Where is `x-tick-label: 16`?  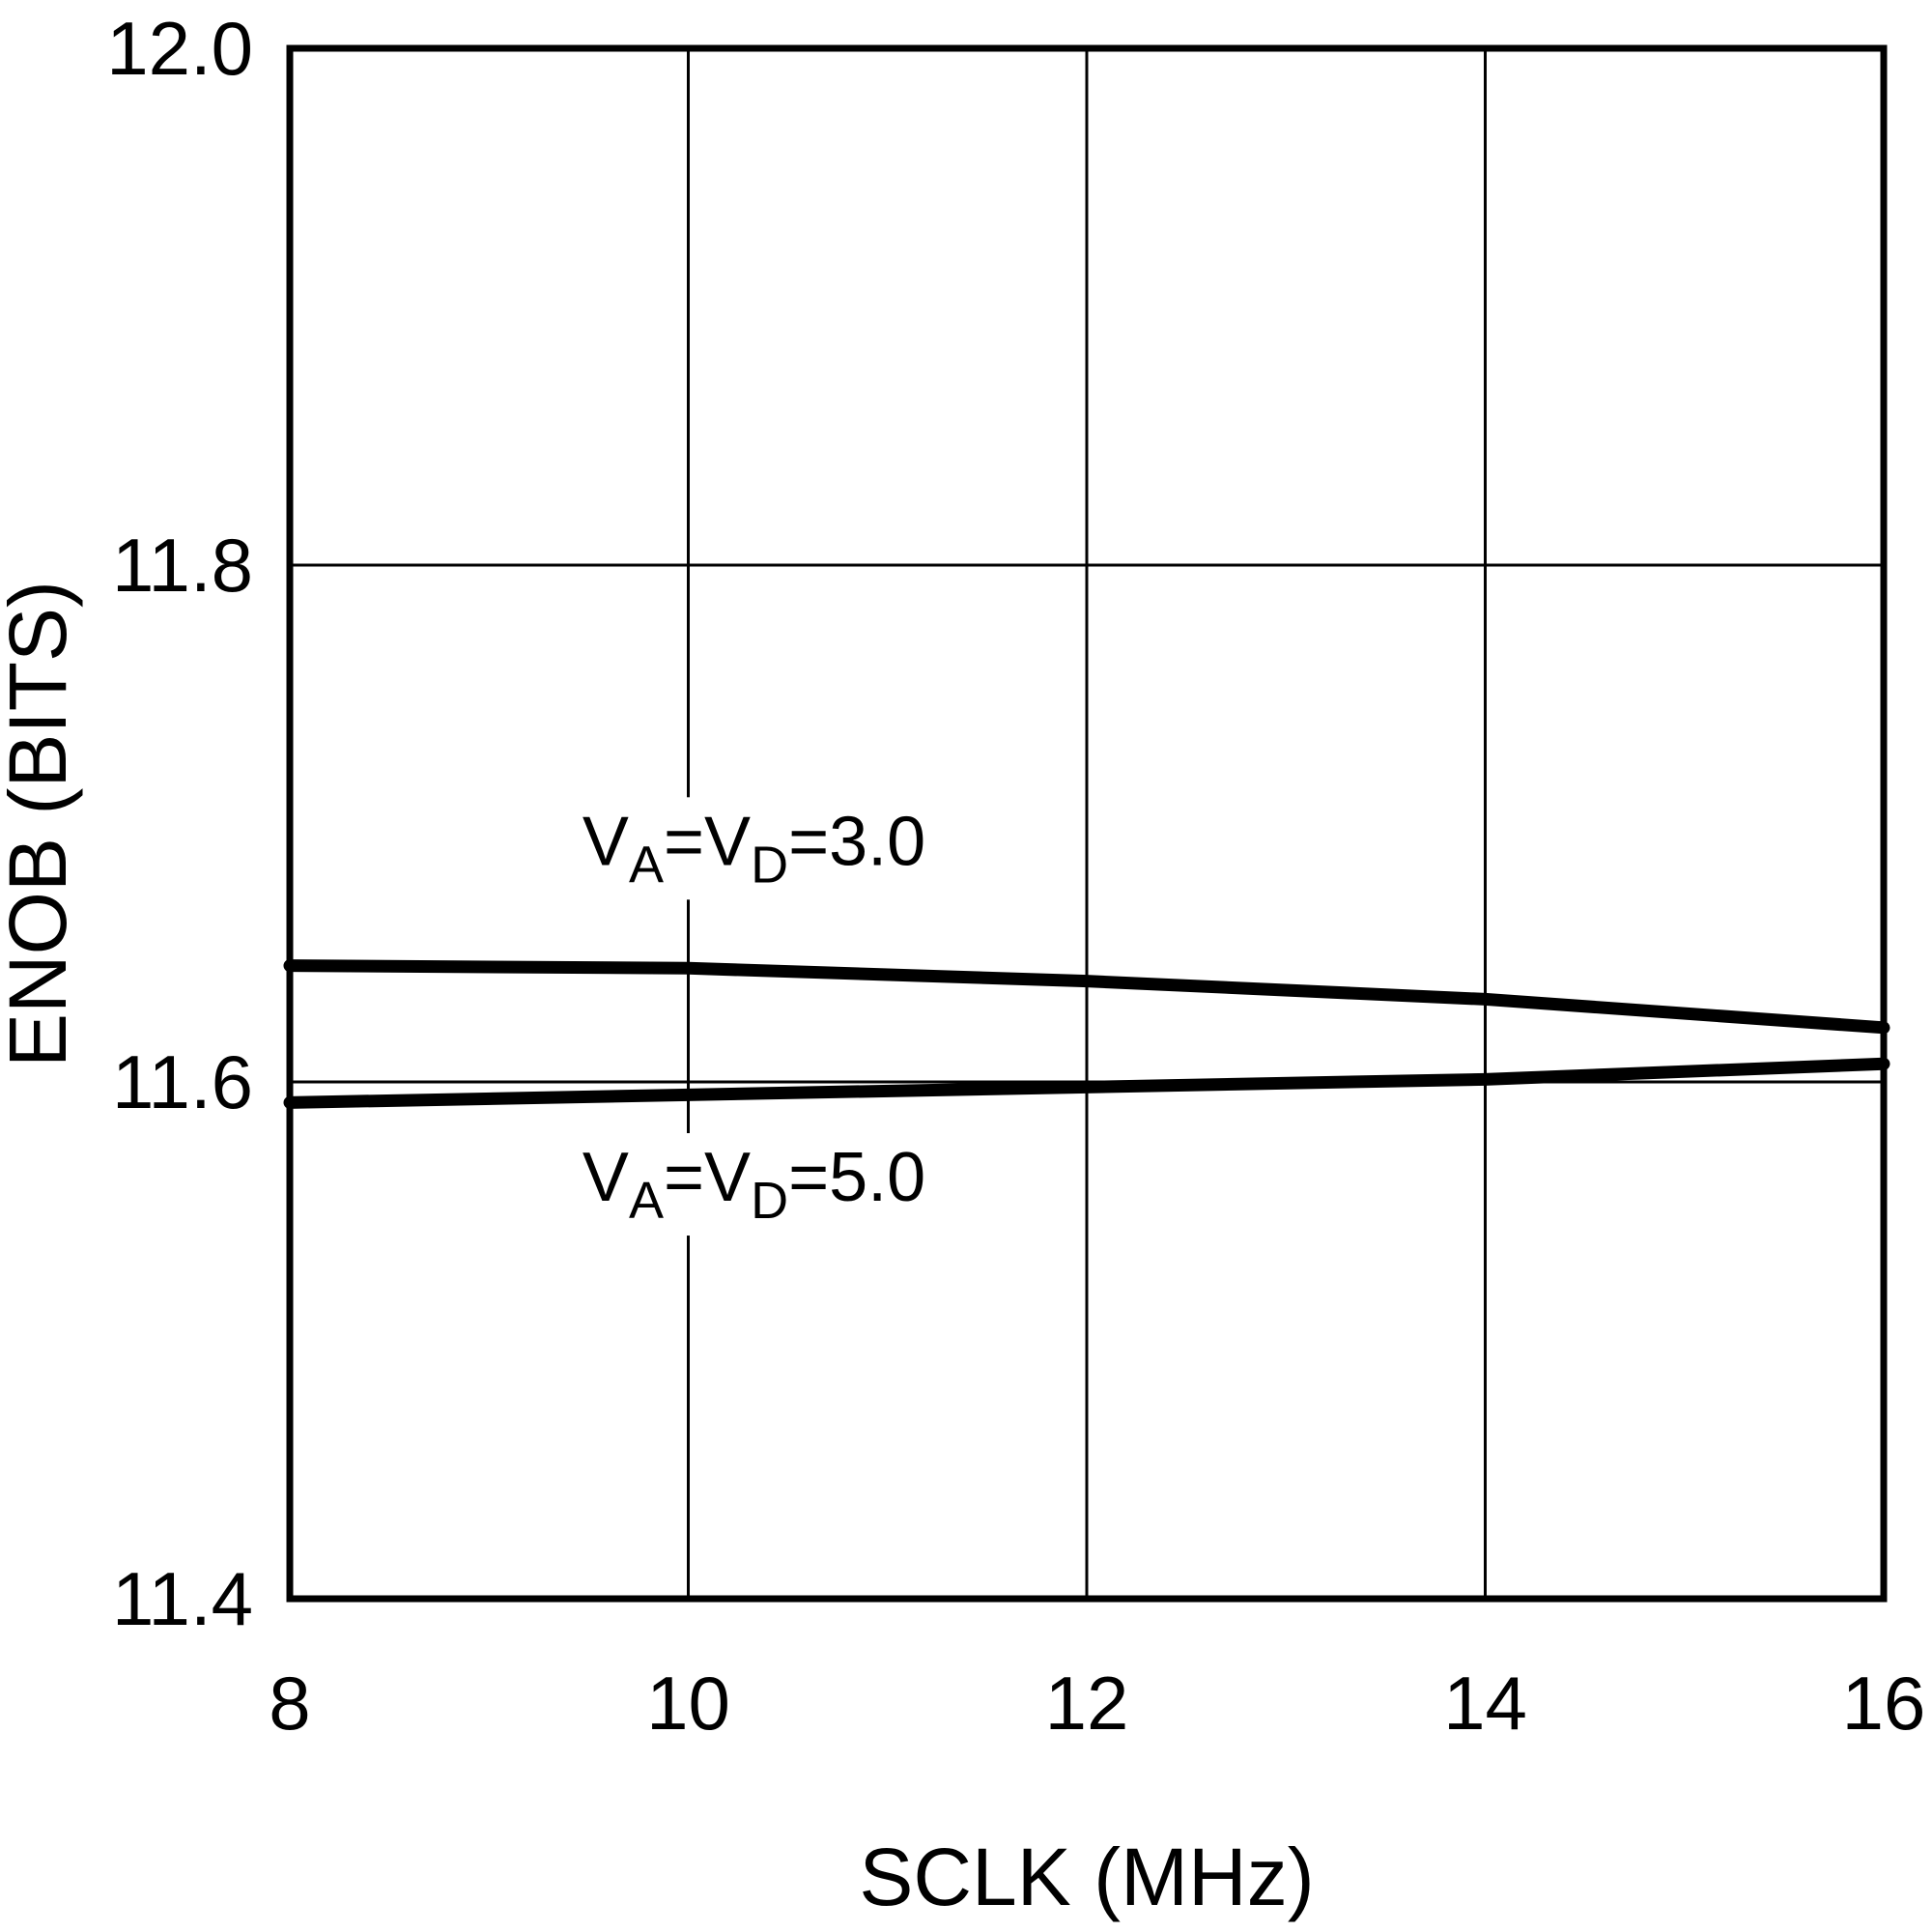 x-tick-label: 16 is located at coordinates (1884, 1703).